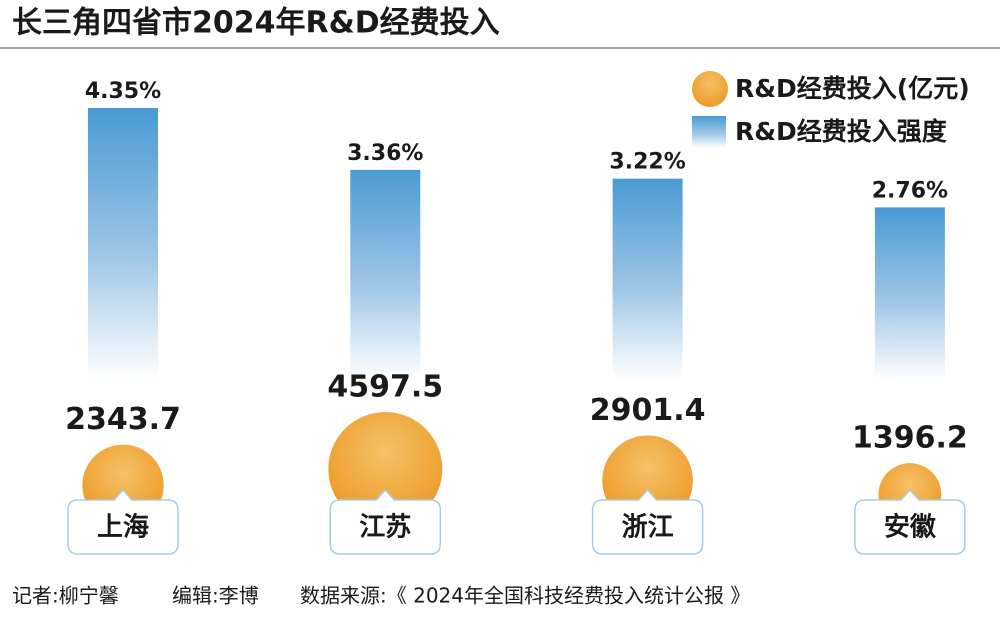 The image size is (1000, 618). I want to click on category-label: 江苏, so click(385, 528).